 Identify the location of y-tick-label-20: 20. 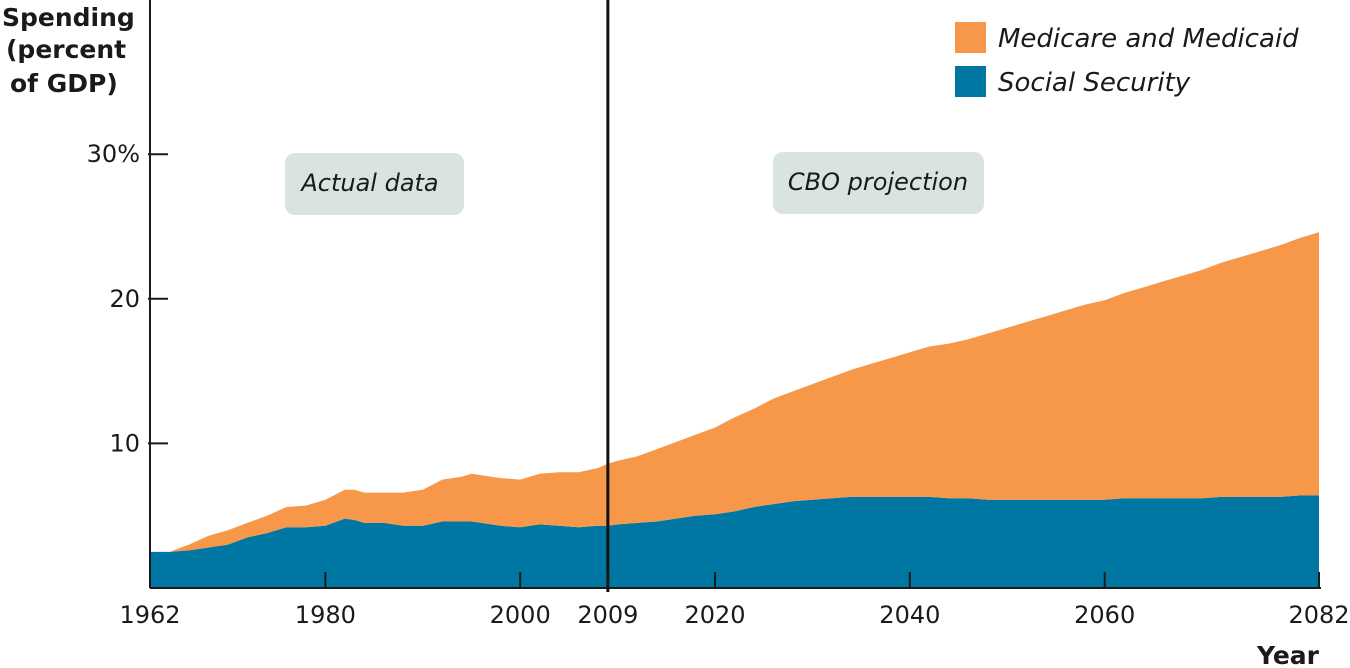
(124, 299).